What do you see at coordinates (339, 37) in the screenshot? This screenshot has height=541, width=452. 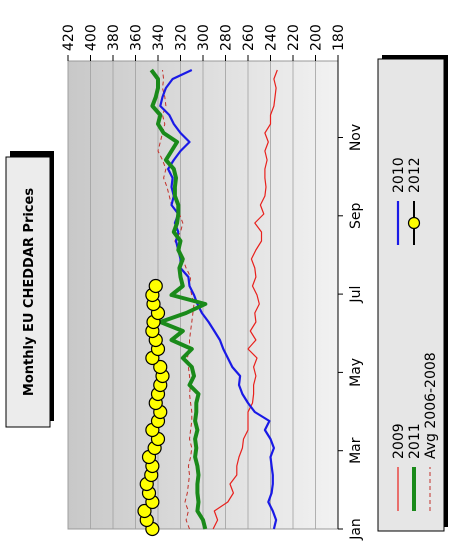 I see `y-tick-label: 180` at bounding box center [339, 37].